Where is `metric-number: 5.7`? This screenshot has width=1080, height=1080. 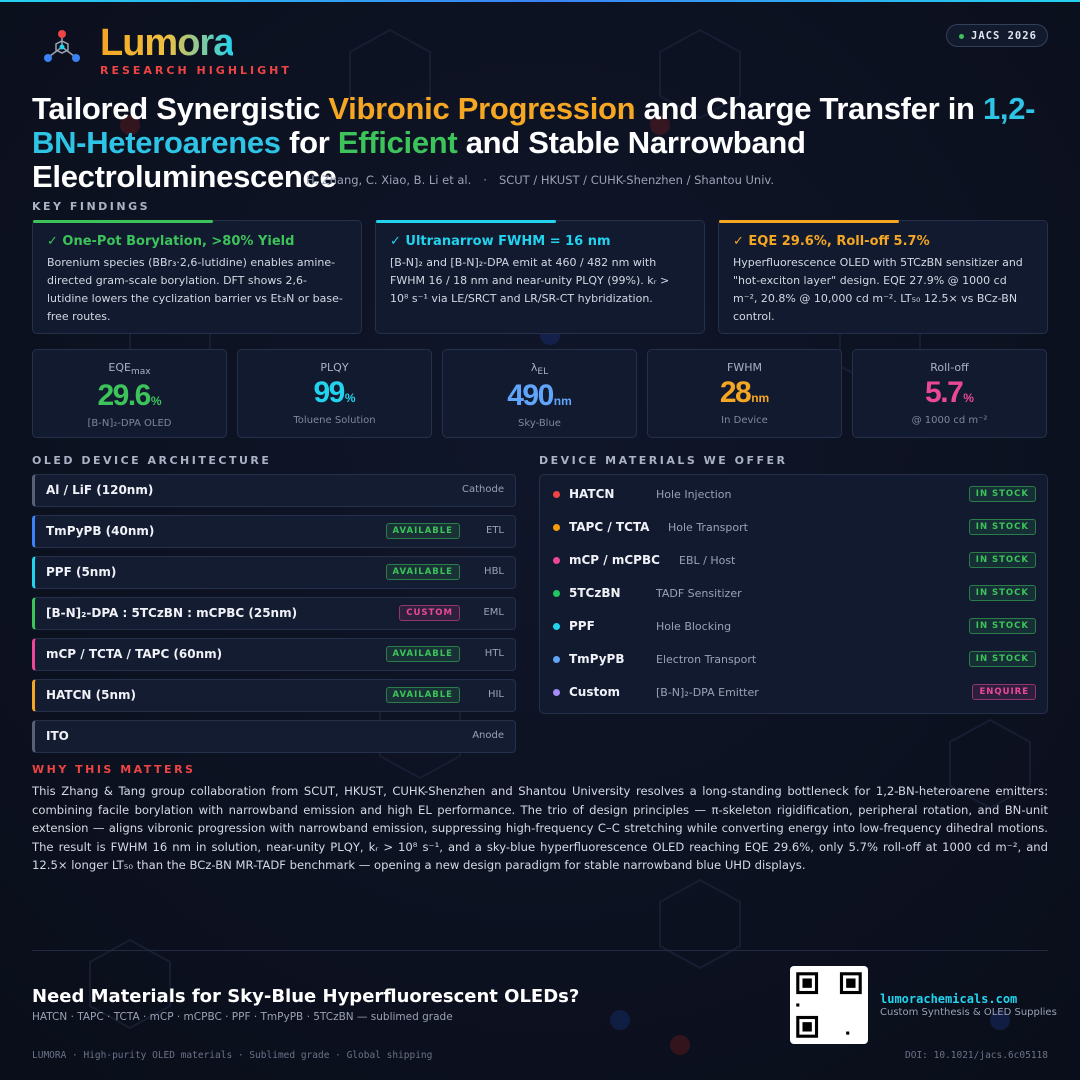
metric-number: 5.7 is located at coordinates (944, 392).